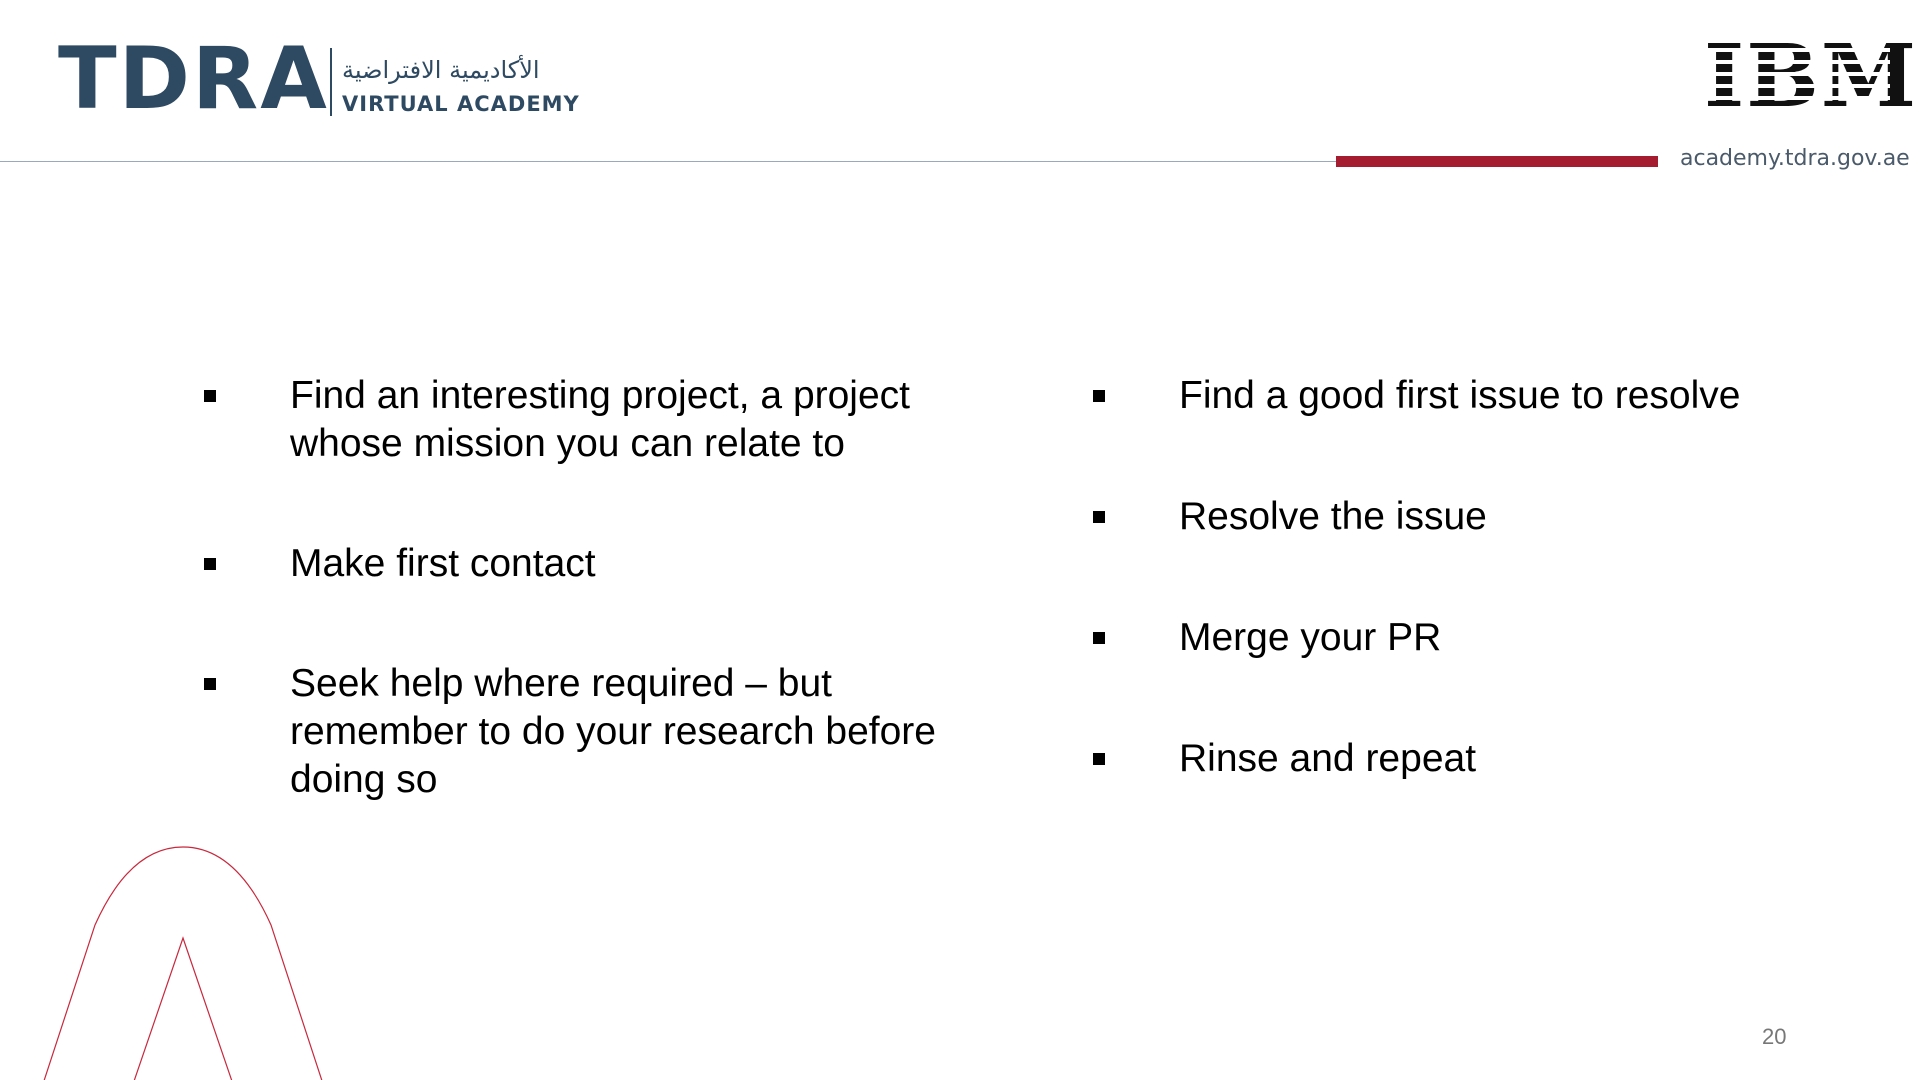  Describe the element at coordinates (668, 161) in the screenshot. I see `header-rule` at that location.